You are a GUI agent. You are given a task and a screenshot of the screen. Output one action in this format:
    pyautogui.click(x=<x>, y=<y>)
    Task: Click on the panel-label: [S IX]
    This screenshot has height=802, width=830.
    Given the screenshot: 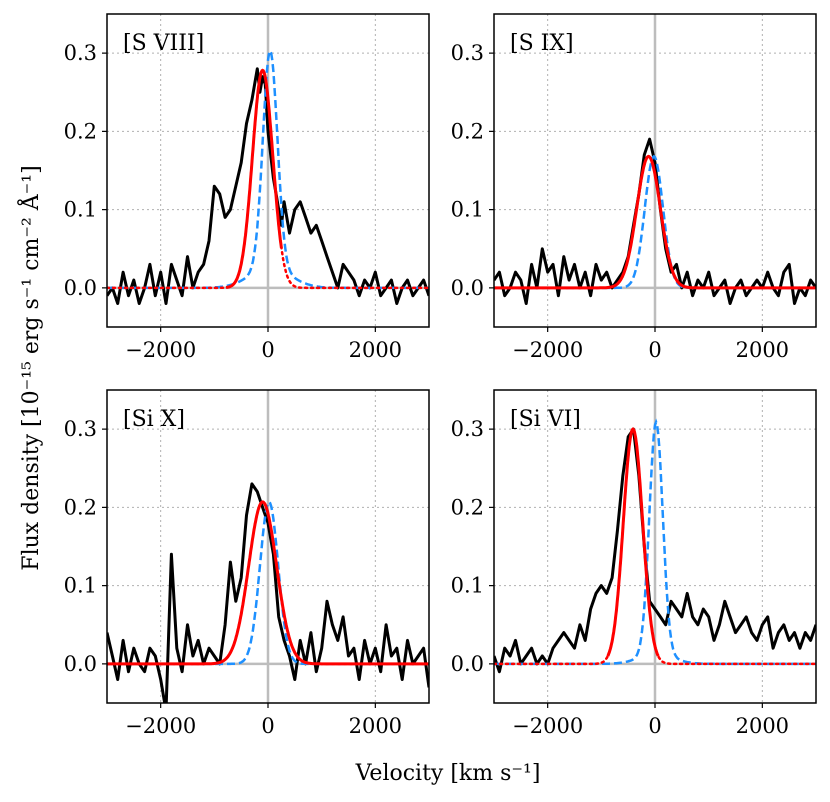 What is the action you would take?
    pyautogui.click(x=542, y=43)
    